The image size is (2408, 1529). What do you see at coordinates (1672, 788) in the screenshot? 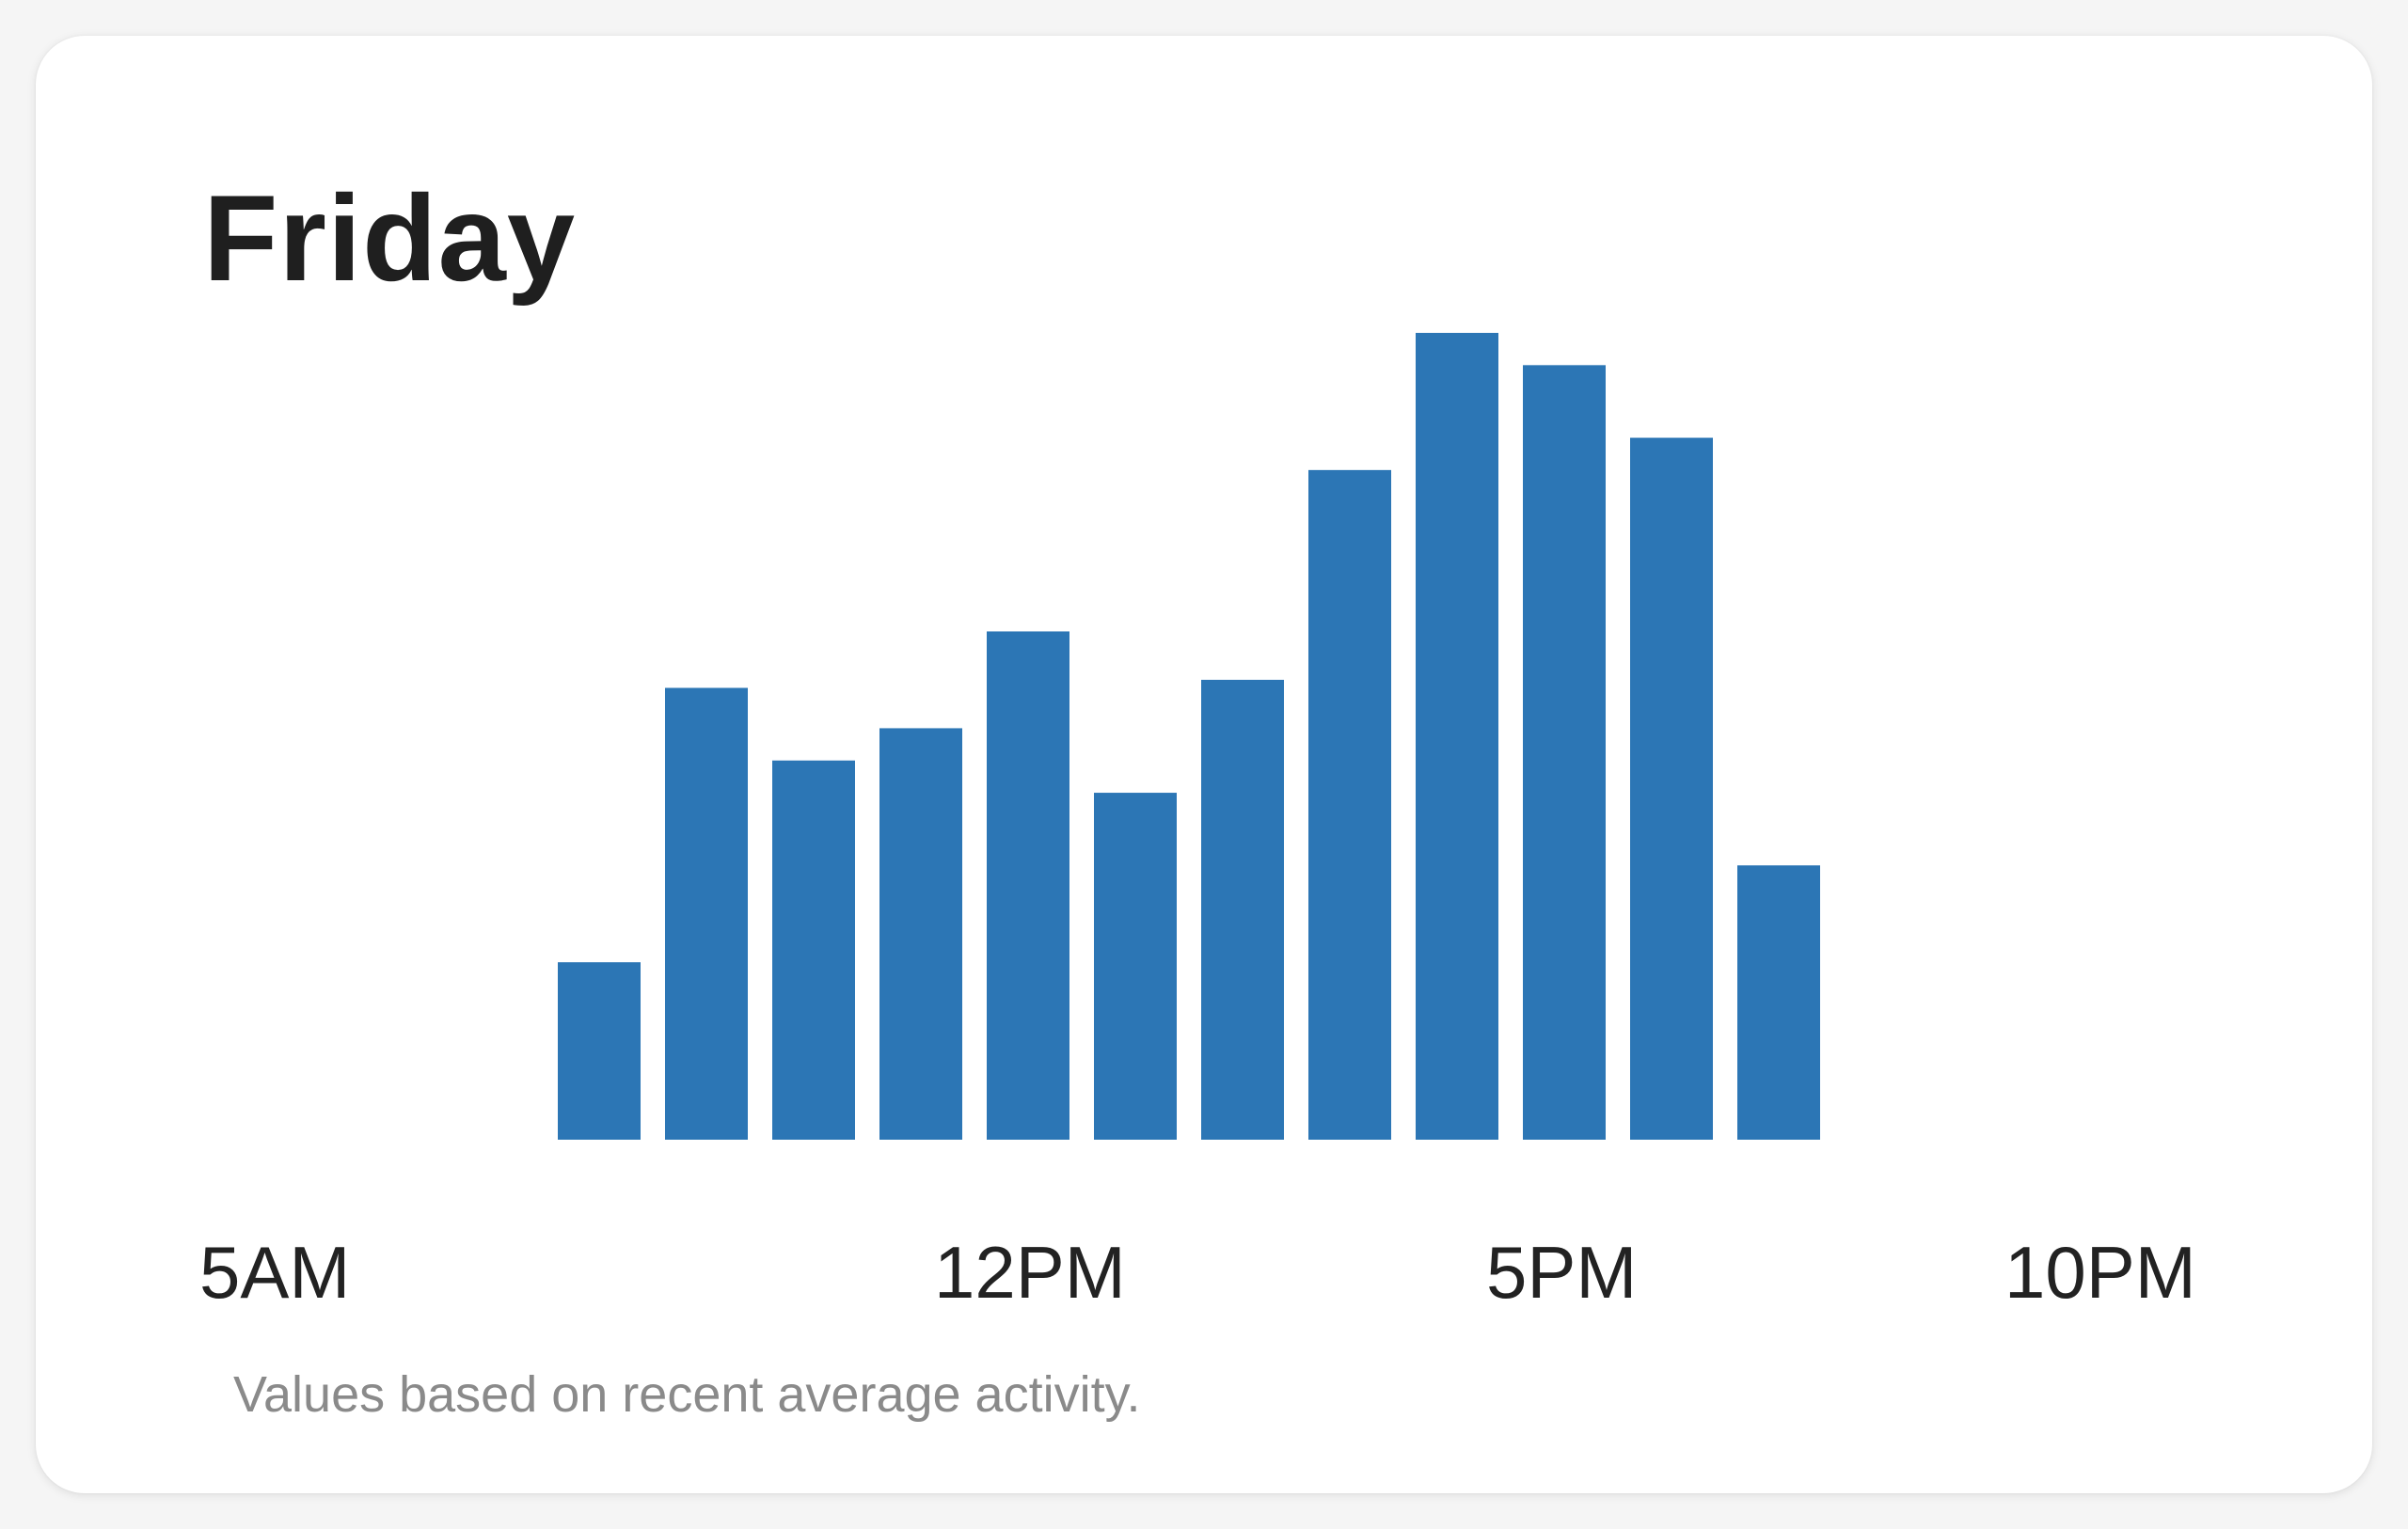
I see `bar-6pm` at bounding box center [1672, 788].